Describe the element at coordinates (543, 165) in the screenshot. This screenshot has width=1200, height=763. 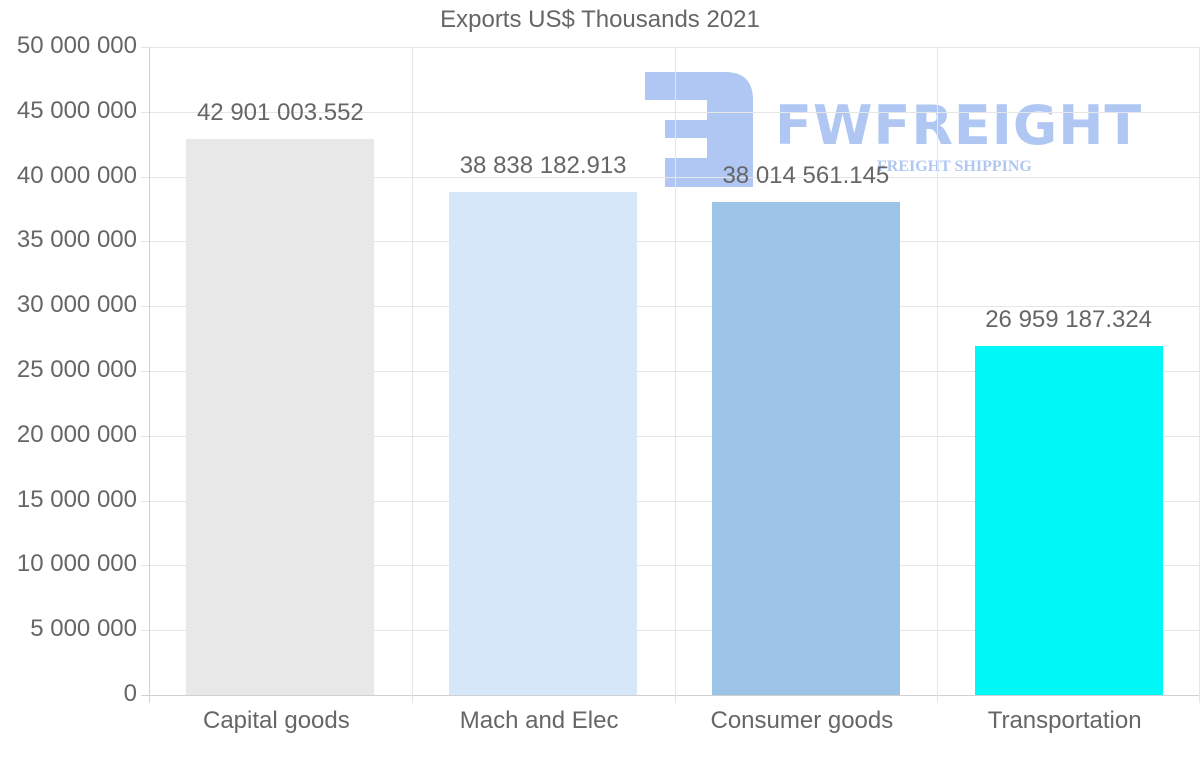
I see `bar-value-label: 38 838 182.913` at that location.